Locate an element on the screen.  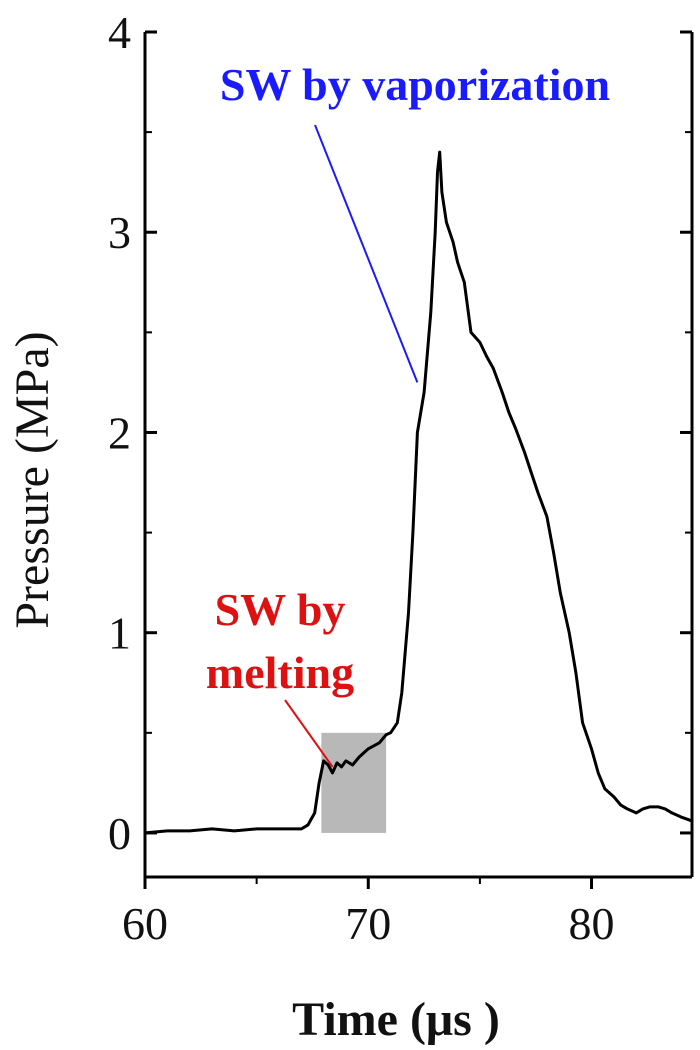
x-tick-label: 80 is located at coordinates (592, 923).